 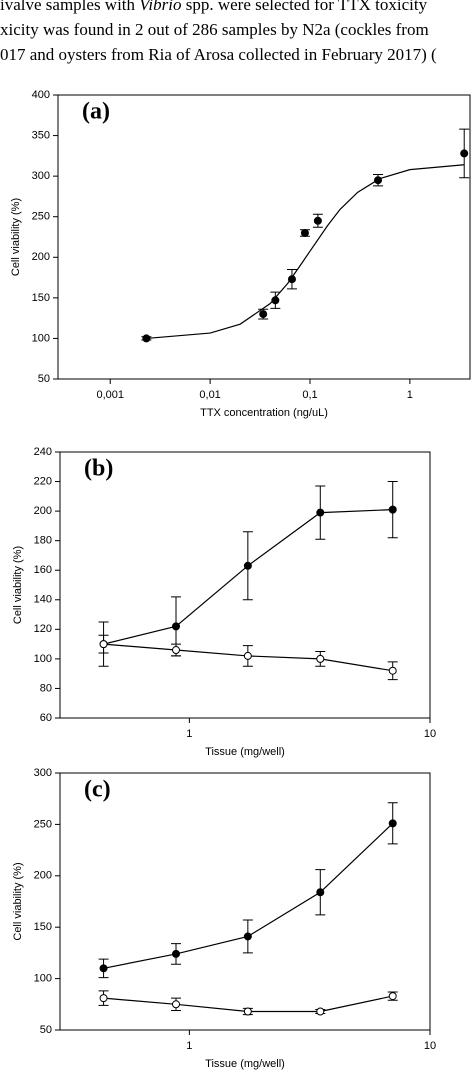 I want to click on text: spp. were selected for TTX toxicity, so click(x=304, y=7).